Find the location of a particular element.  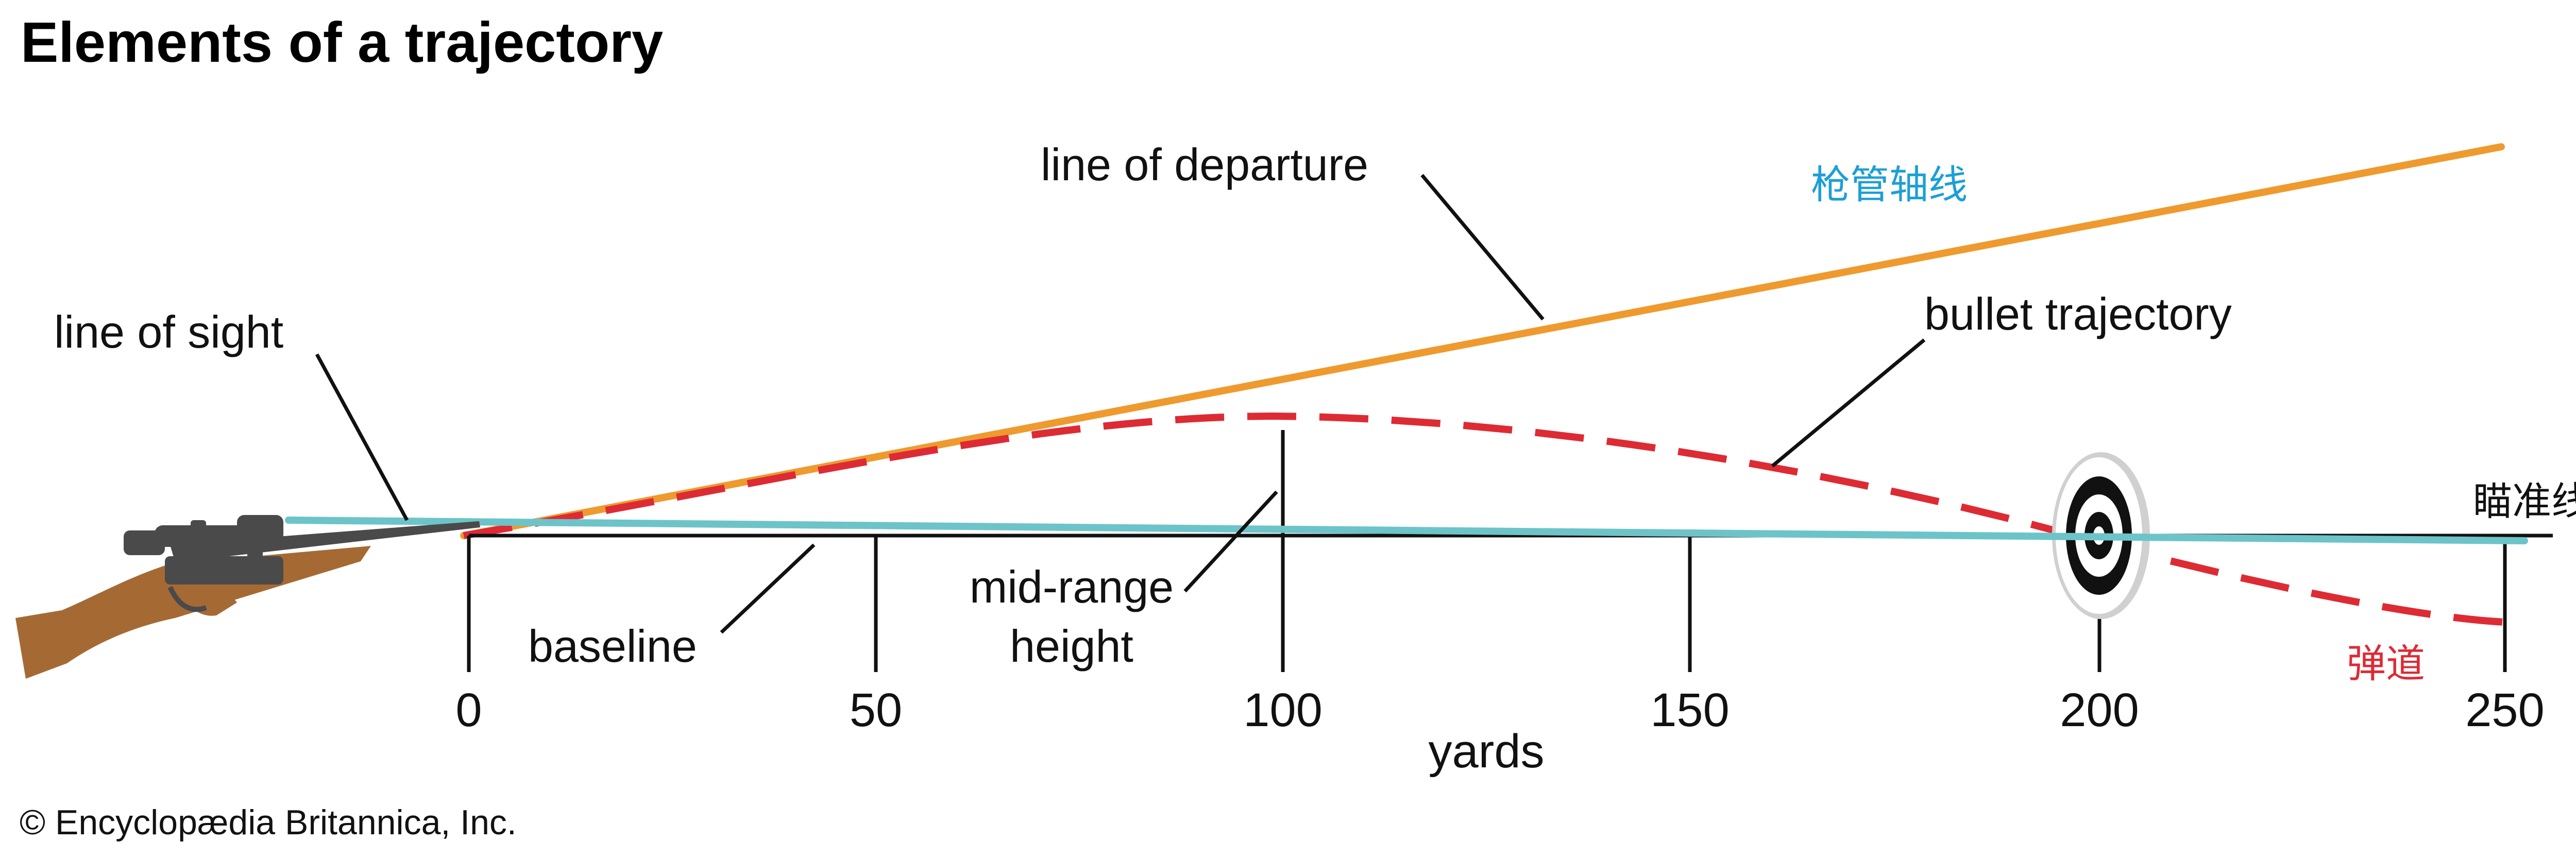

label-line-of-departure: line of departure is located at coordinates (1204, 165).